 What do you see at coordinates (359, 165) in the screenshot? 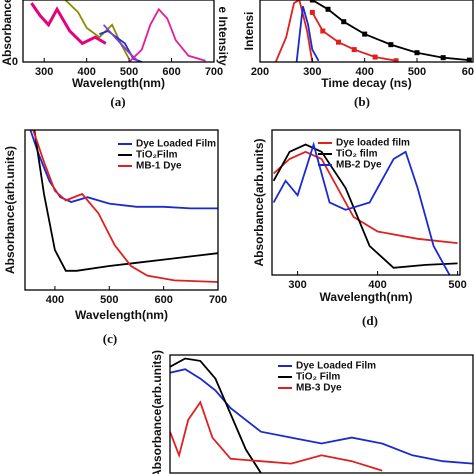
I see `legend-label: MB-2 Dye` at bounding box center [359, 165].